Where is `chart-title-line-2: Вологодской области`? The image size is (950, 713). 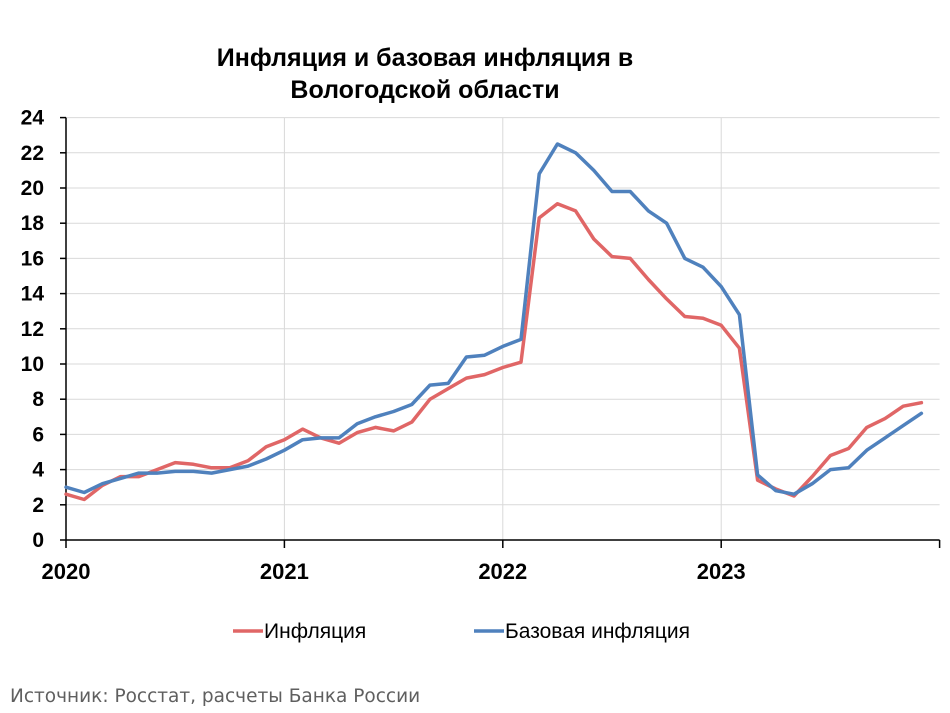
chart-title-line-2: Вологодской области is located at coordinates (425, 90).